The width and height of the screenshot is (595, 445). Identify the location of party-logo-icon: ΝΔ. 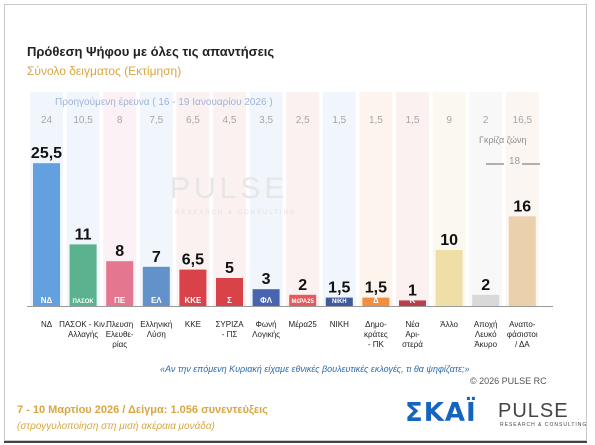
(47, 300).